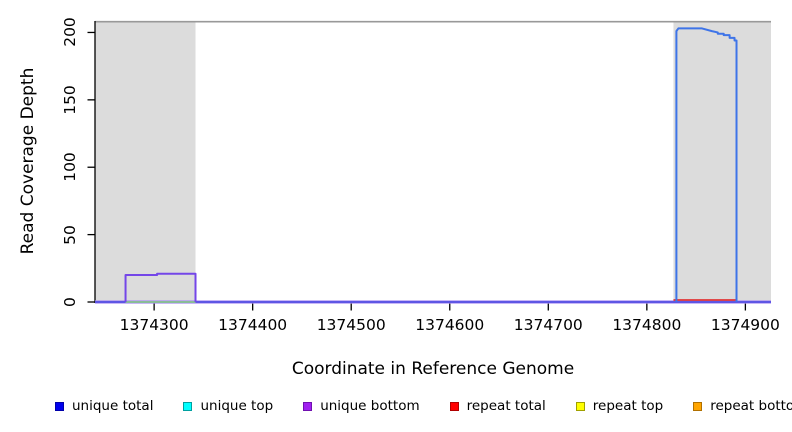 This screenshot has width=792, height=432. What do you see at coordinates (351, 325) in the screenshot?
I see `x-tick-label: 1374500` at bounding box center [351, 325].